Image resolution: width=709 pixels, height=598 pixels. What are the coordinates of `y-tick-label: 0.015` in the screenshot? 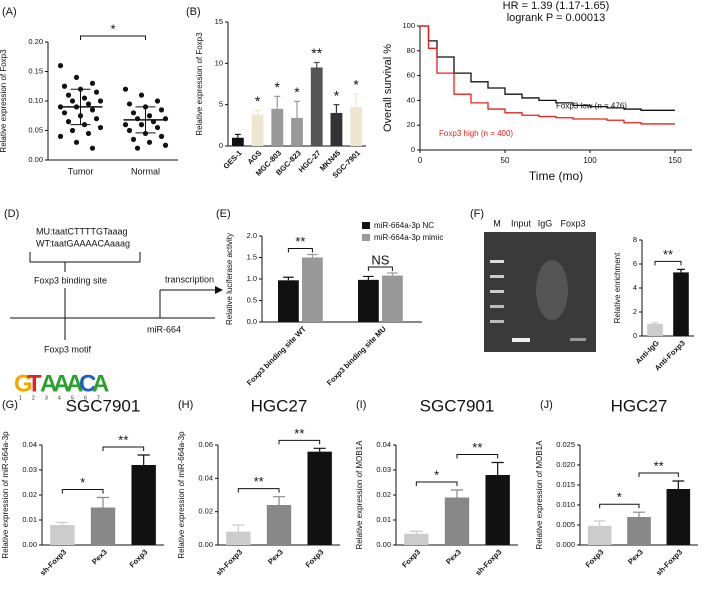 It's located at (565, 484).